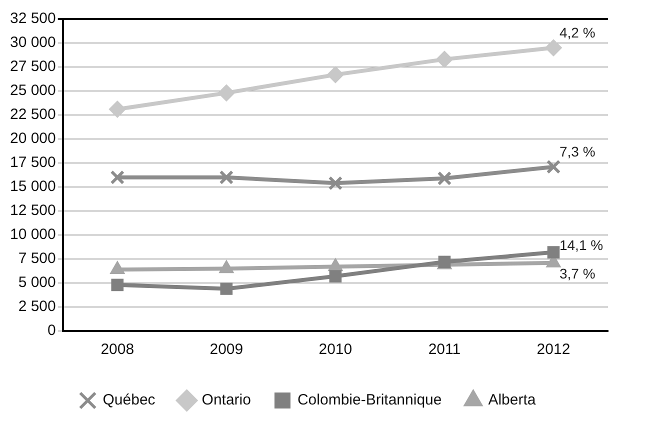 This screenshot has height=428, width=657. Describe the element at coordinates (33, 163) in the screenshot. I see `y-tick-label: 17 500` at that location.